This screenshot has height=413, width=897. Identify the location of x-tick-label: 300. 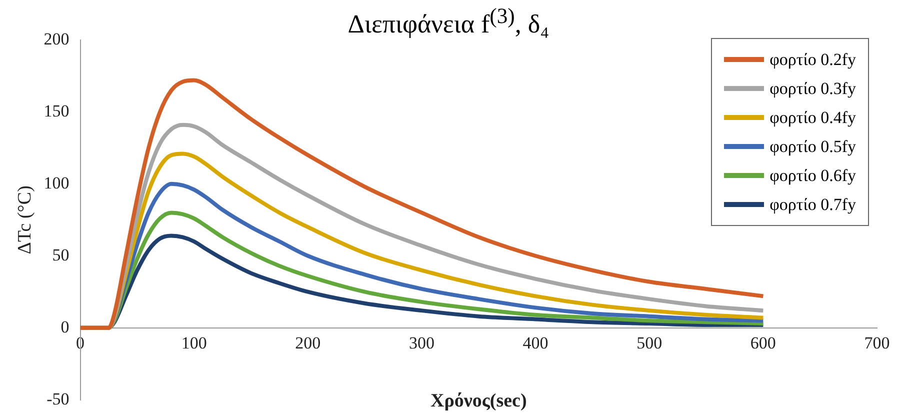
(421, 343).